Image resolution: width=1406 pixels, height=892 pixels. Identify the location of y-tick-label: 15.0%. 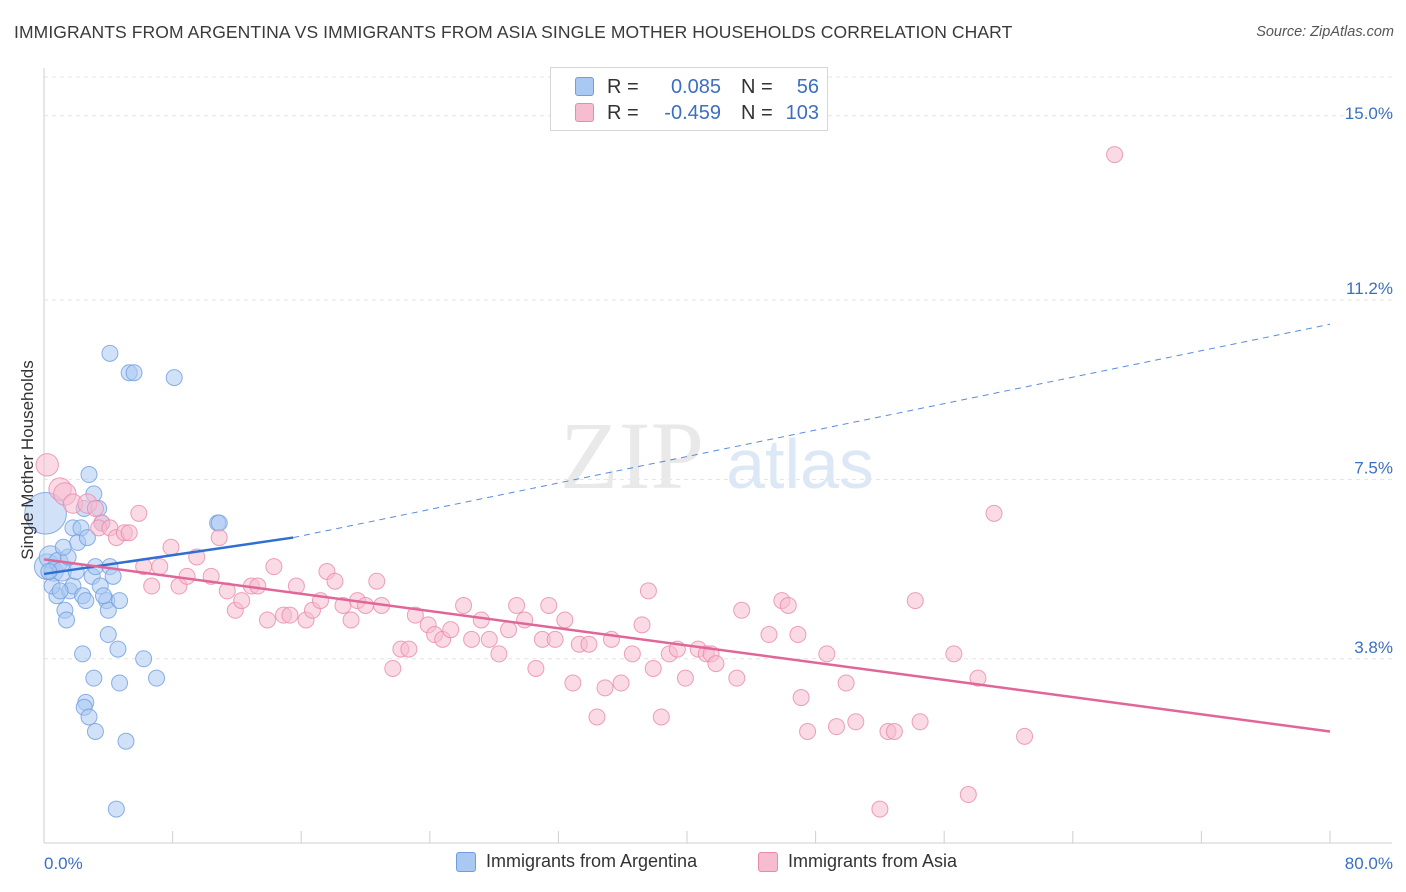
(1369, 113).